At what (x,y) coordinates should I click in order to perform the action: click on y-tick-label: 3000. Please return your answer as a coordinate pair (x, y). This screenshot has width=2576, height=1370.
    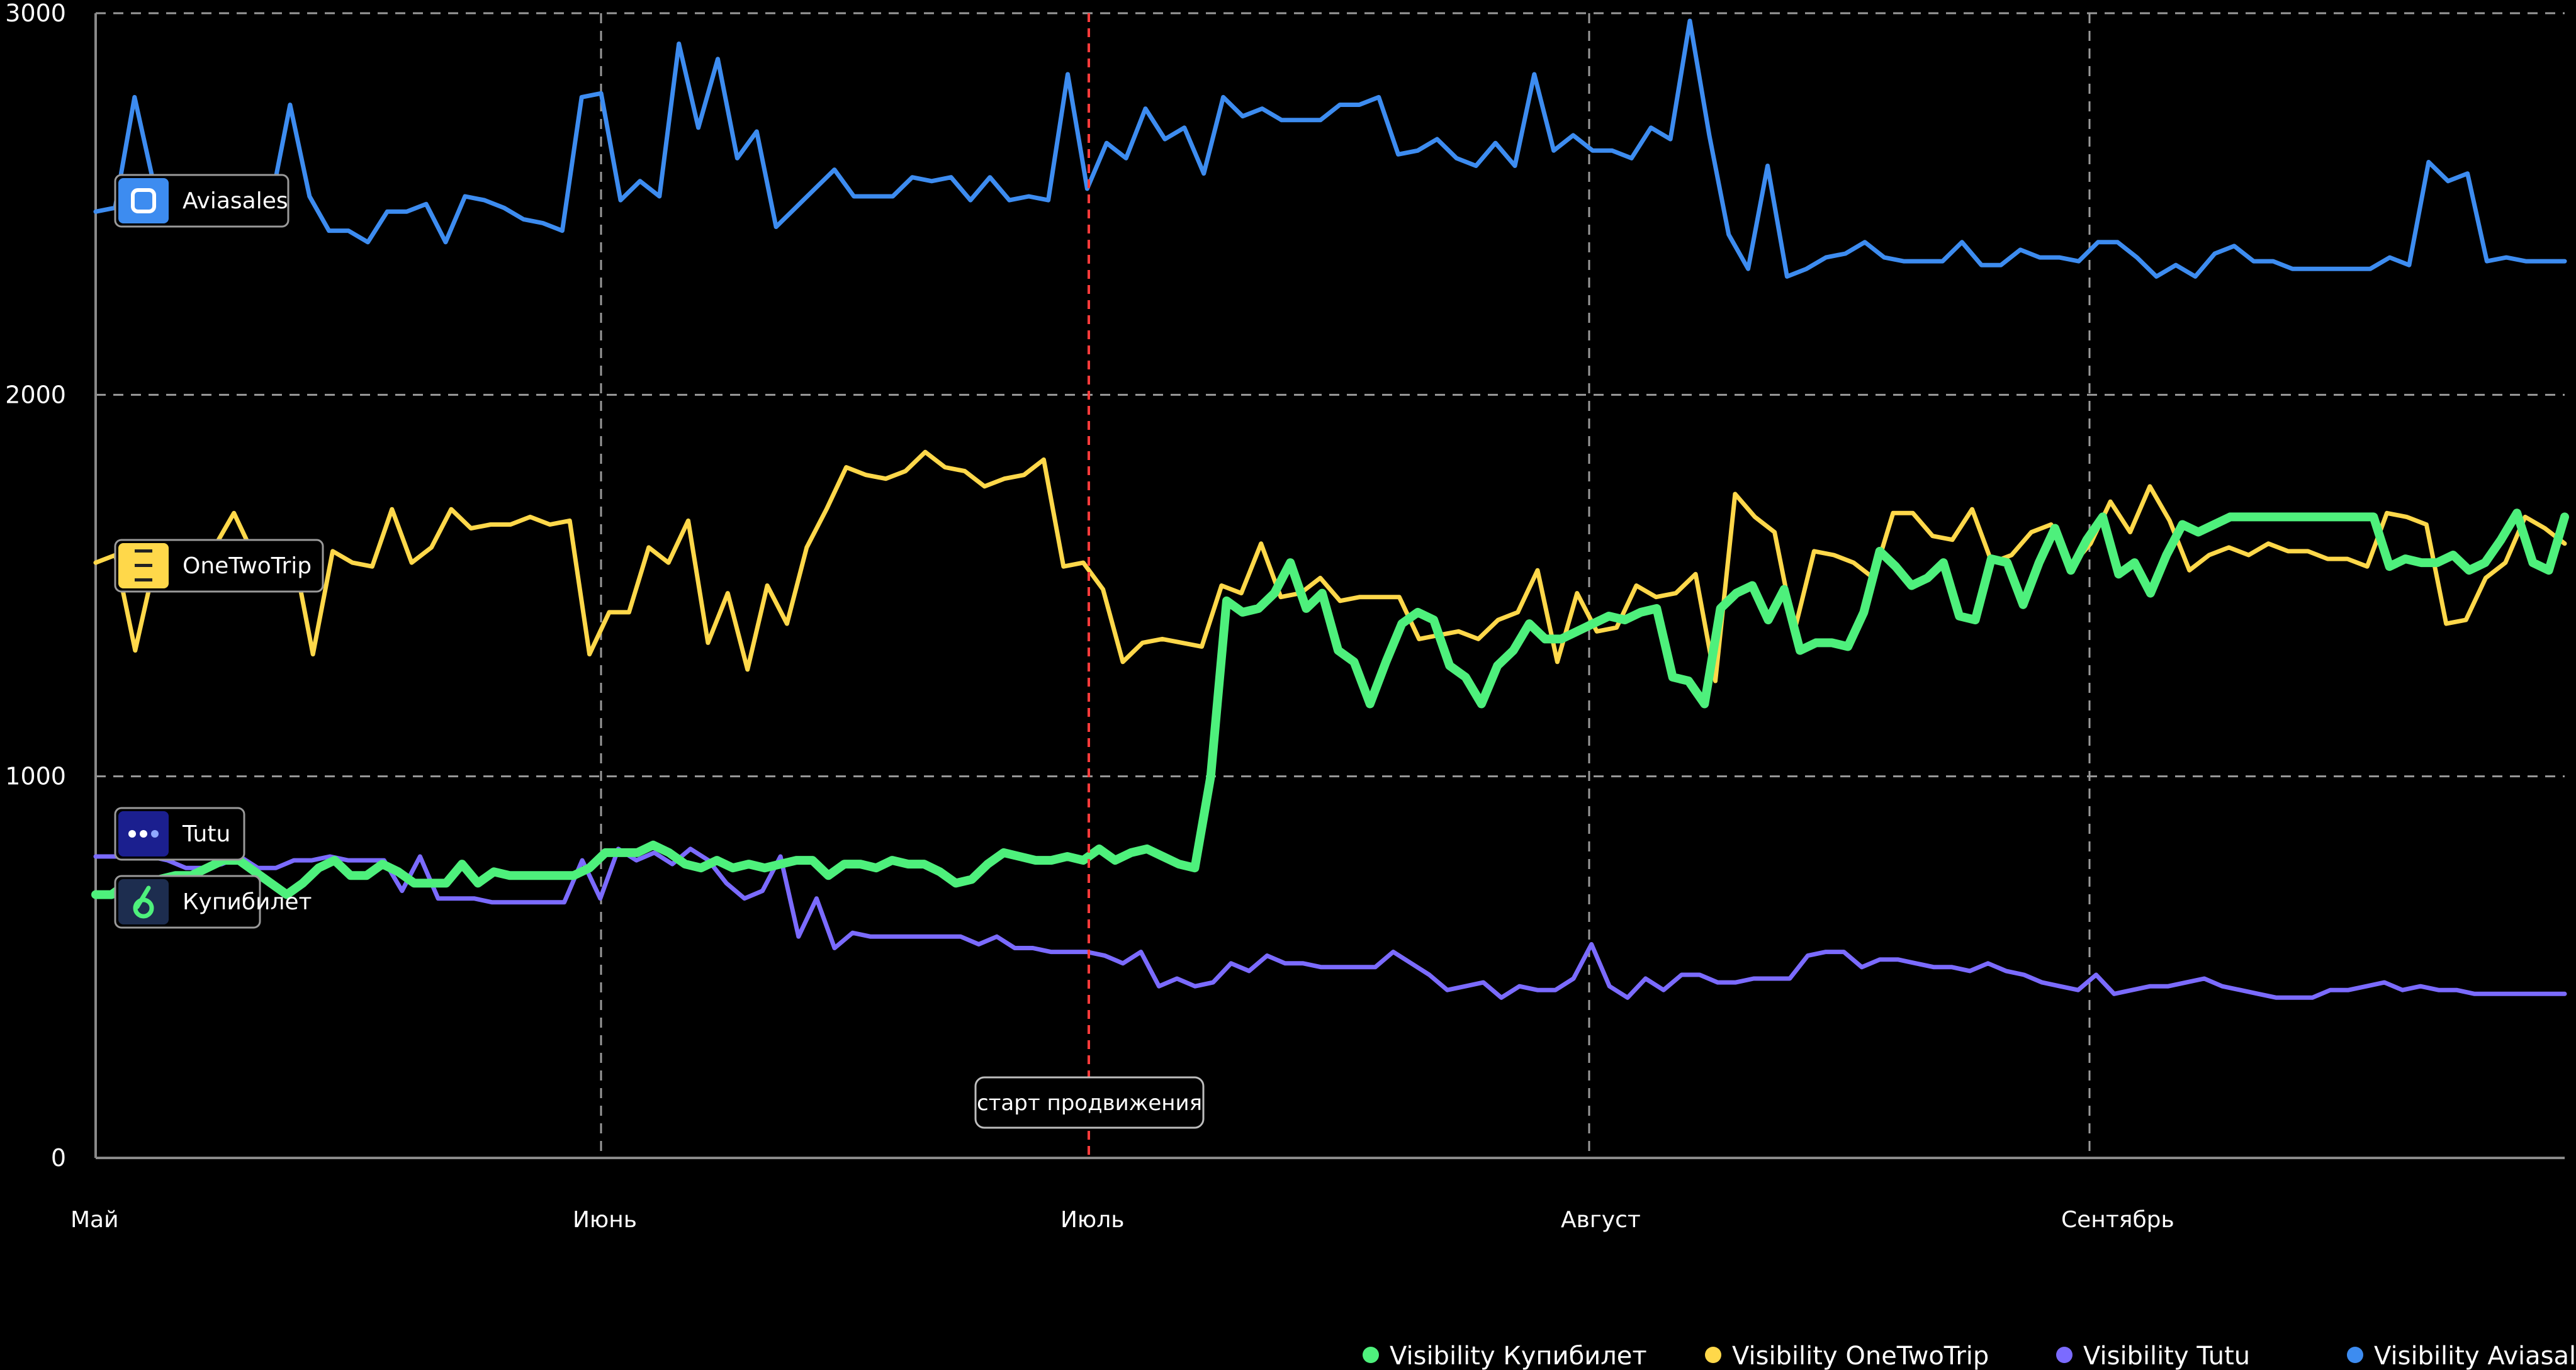
    Looking at the image, I should click on (35, 13).